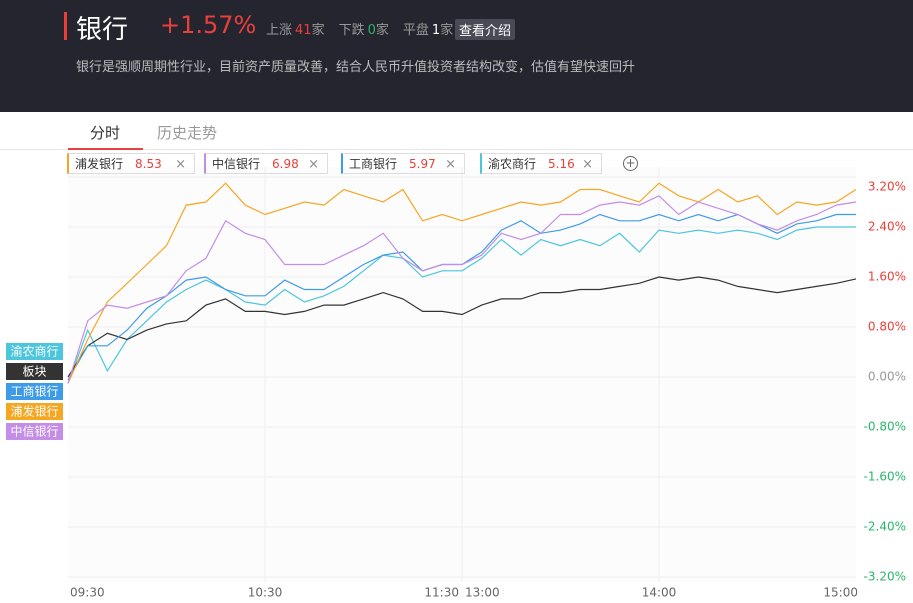  What do you see at coordinates (102, 30) in the screenshot?
I see `title: 银行` at bounding box center [102, 30].